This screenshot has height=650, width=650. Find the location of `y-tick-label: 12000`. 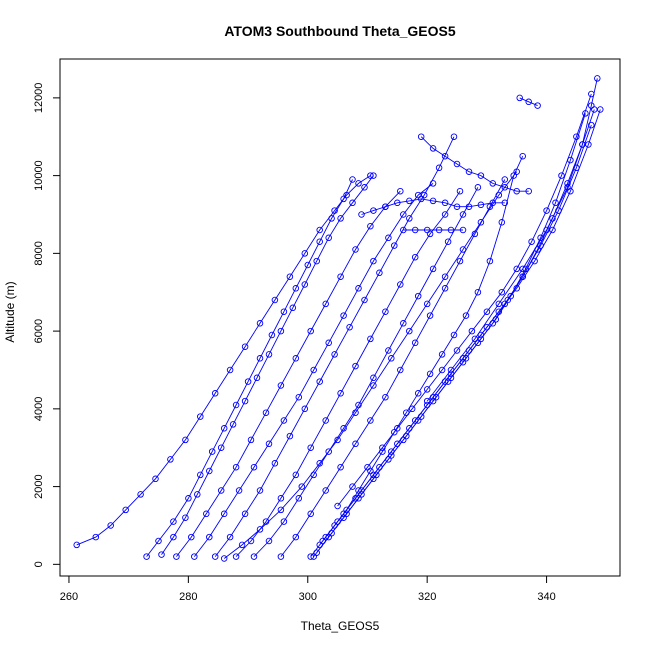

y-tick-label: 12000 is located at coordinates (39, 98).